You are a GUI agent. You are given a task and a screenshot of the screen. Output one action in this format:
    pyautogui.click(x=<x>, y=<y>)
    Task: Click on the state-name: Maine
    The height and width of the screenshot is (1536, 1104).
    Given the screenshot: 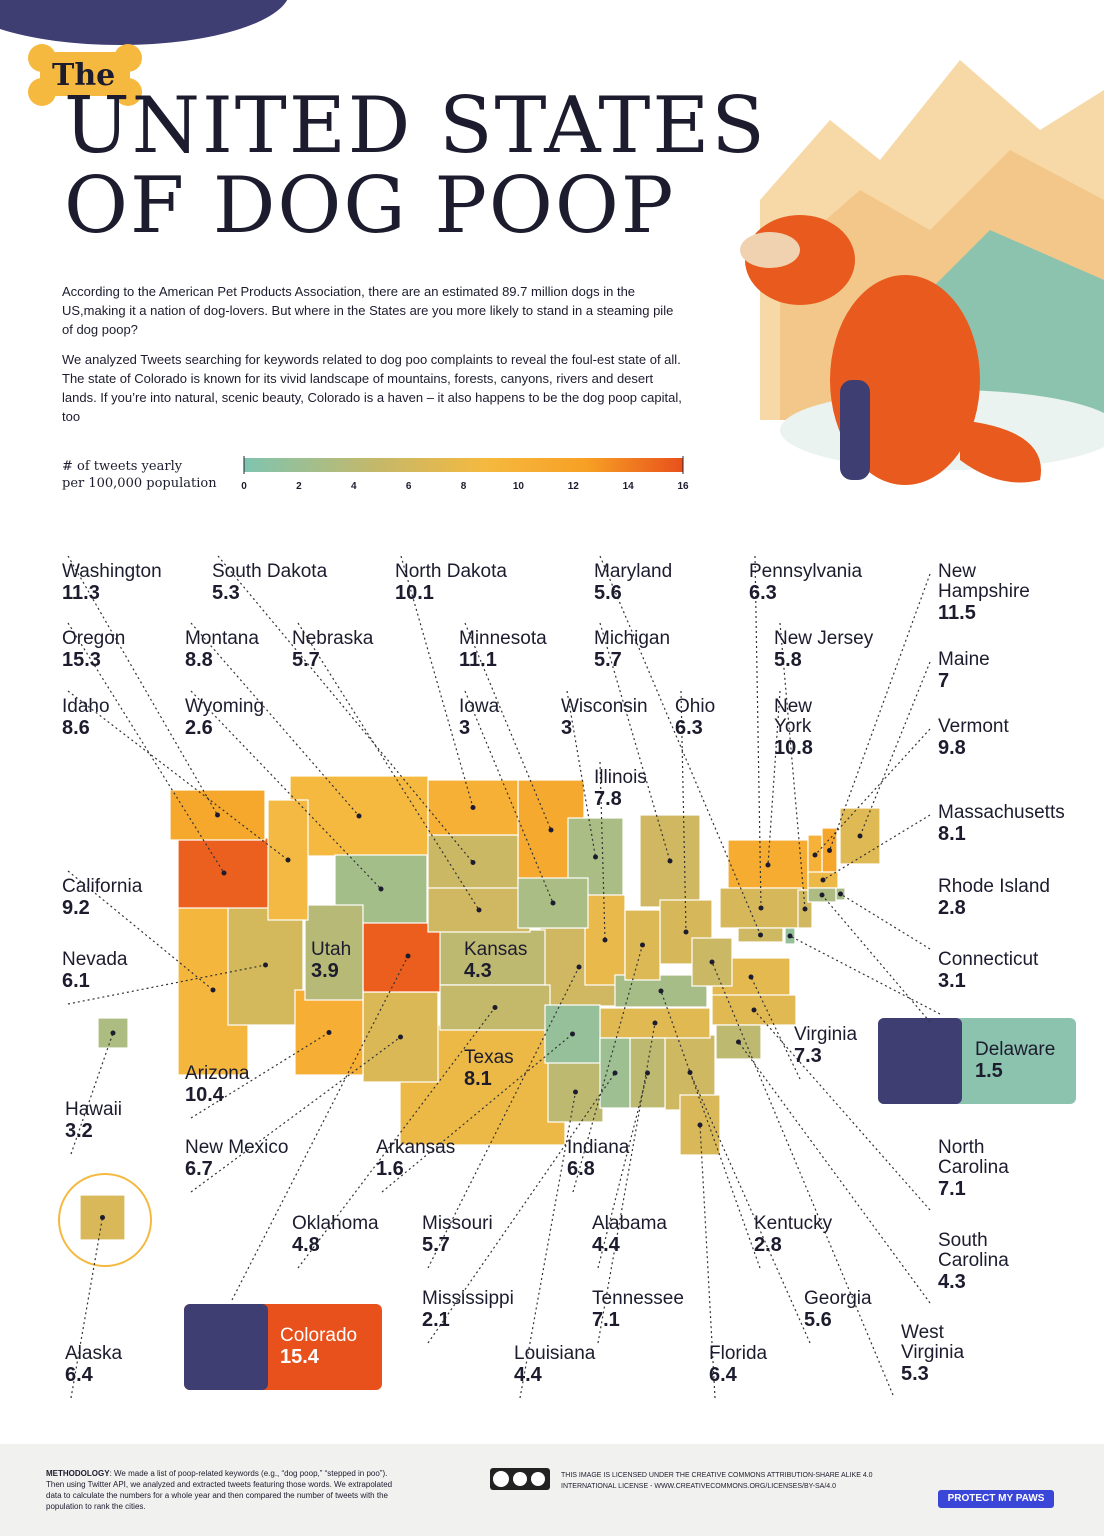 What is the action you would take?
    pyautogui.click(x=964, y=659)
    